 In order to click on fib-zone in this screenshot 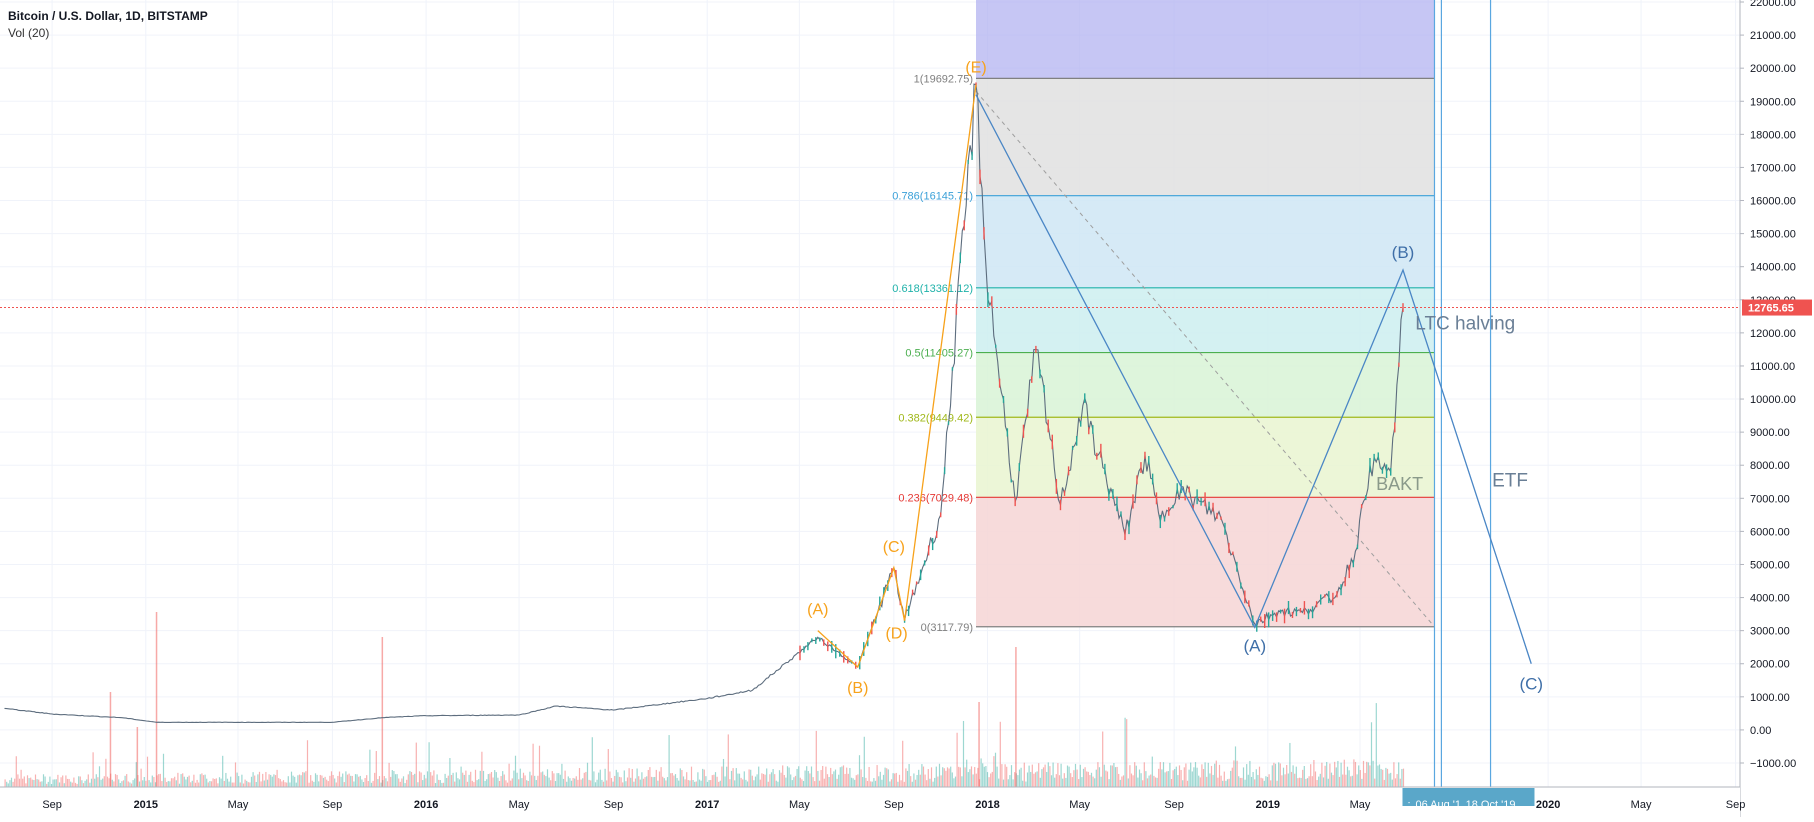, I will do `click(1205, 562)`.